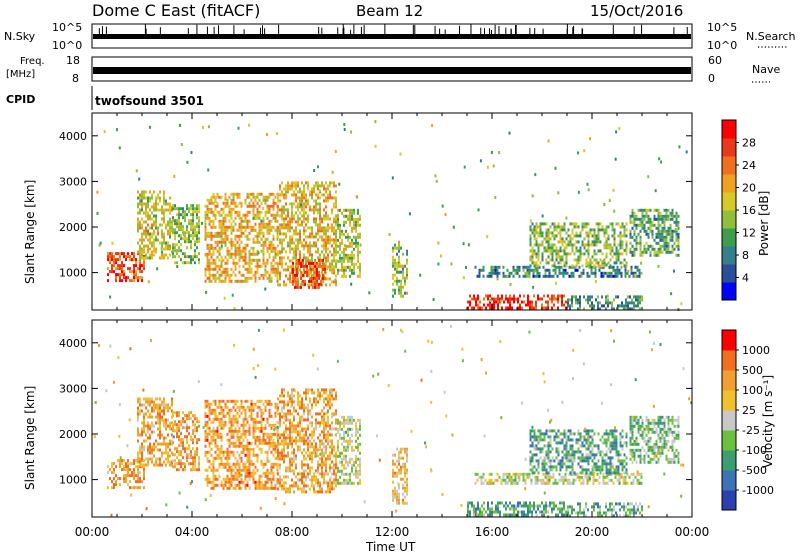 The width and height of the screenshot is (800, 554). I want to click on colorbar-segment, so click(729, 201).